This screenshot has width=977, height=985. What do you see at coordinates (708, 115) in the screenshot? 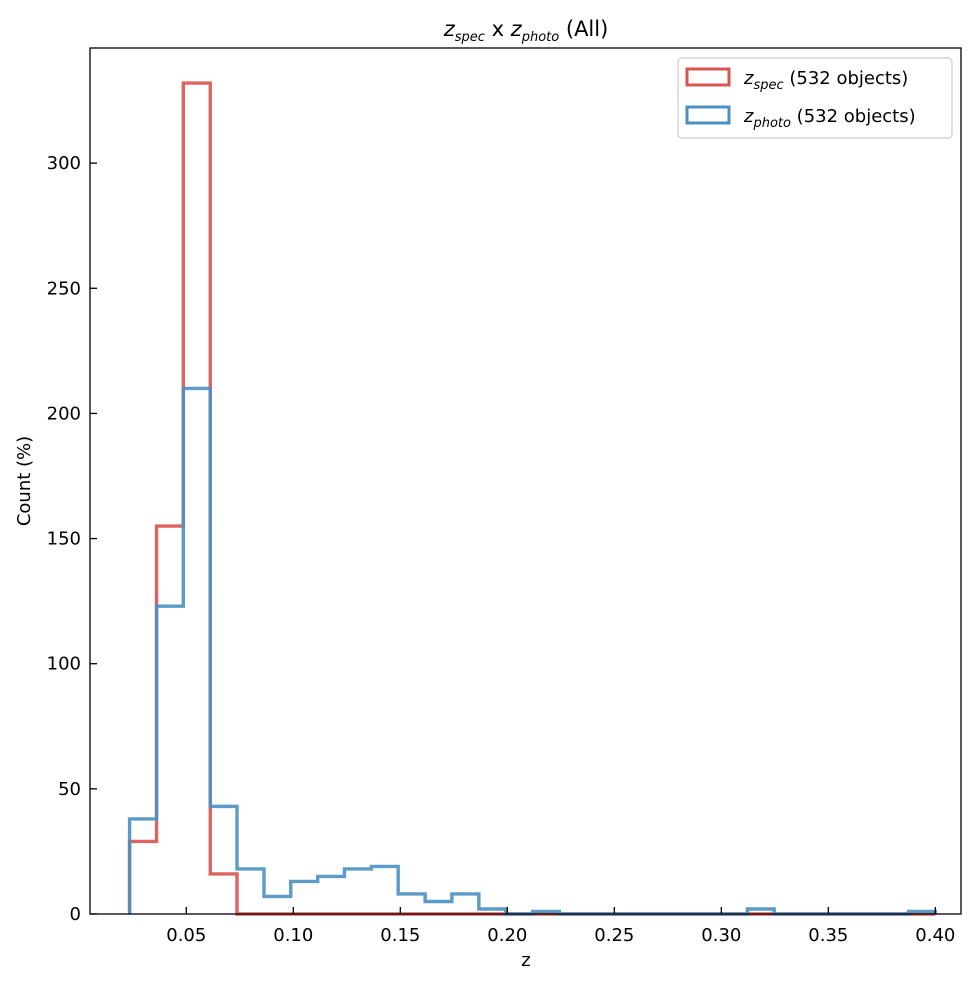
I see `legend-swatch-photo` at bounding box center [708, 115].